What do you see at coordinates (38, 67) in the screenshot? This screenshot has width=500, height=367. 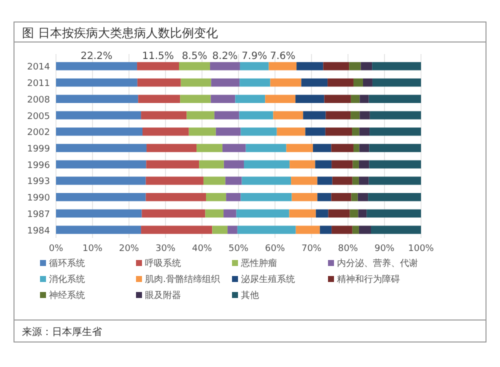 I see `y-tick-label: 2014` at bounding box center [38, 67].